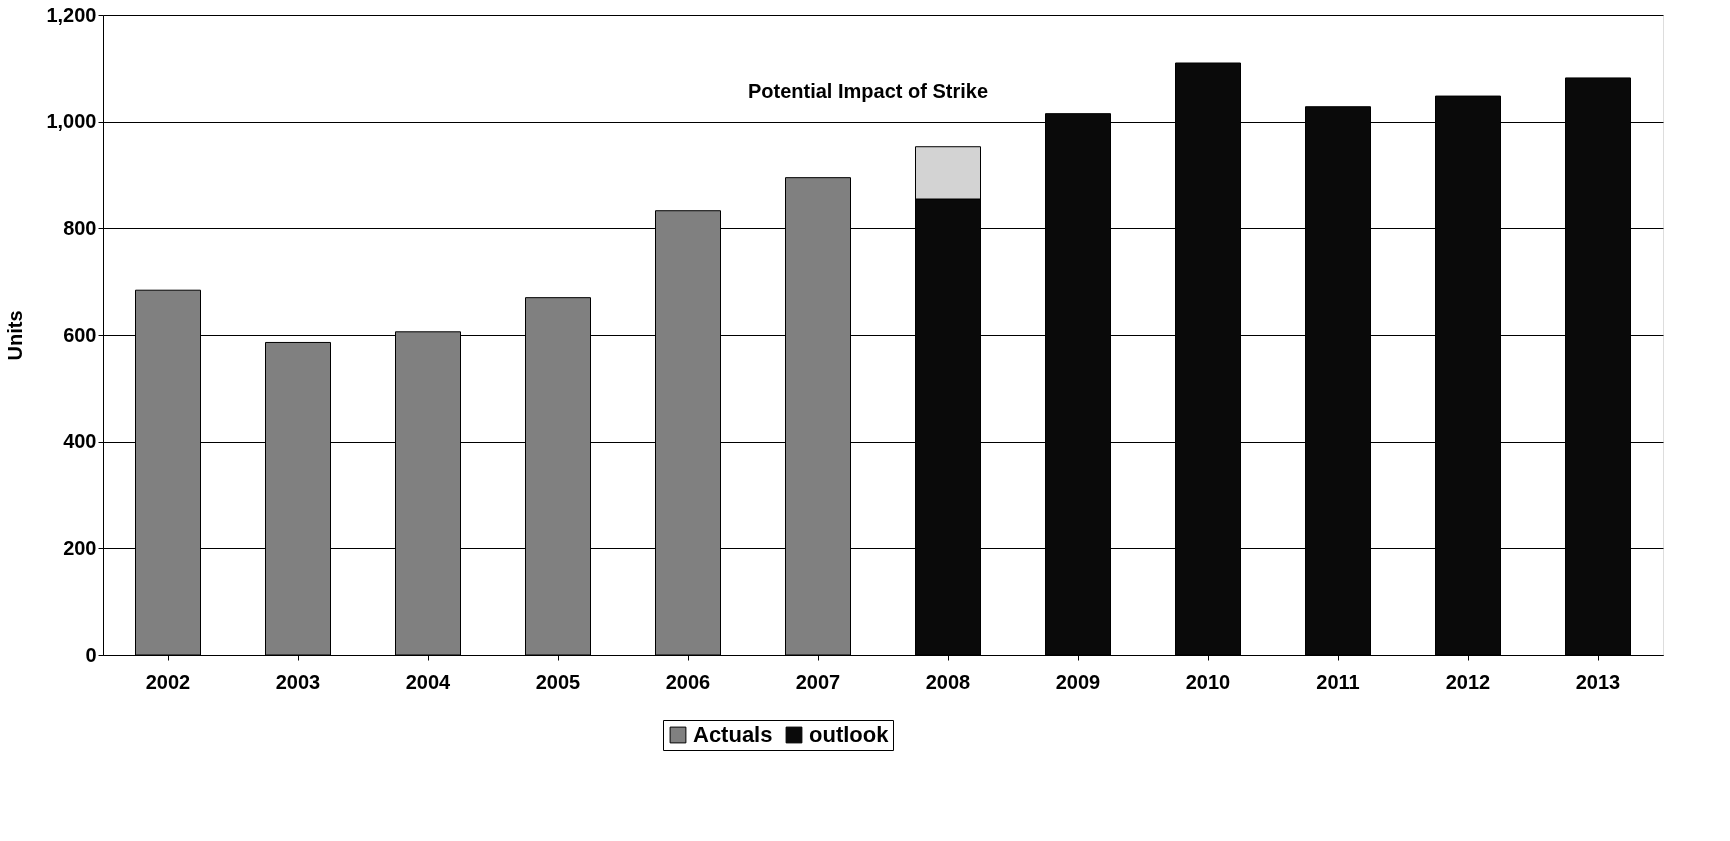  Describe the element at coordinates (80, 334) in the screenshot. I see `y-tick-label: 600` at that location.